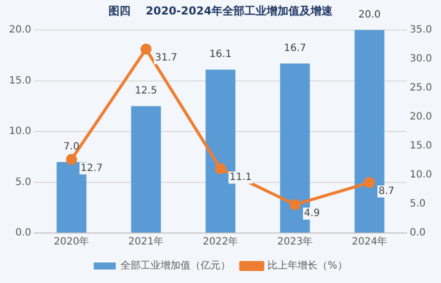  What do you see at coordinates (418, 204) in the screenshot?
I see `y2-tick-label: 5.0` at bounding box center [418, 204].